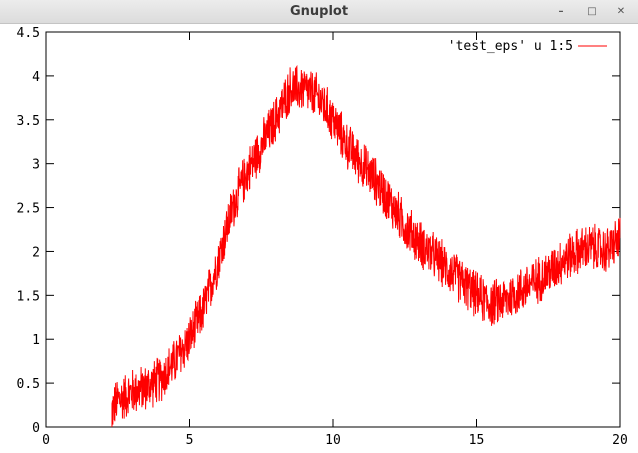 This screenshot has height=453, width=638. Describe the element at coordinates (36, 165) in the screenshot. I see `y-tick-label: 3` at that location.